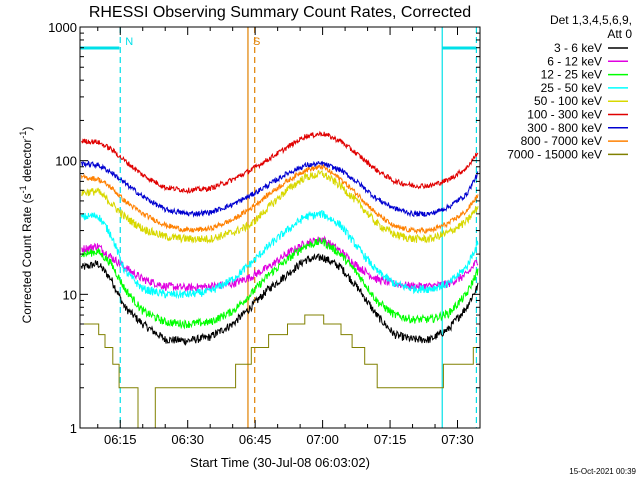 The height and width of the screenshot is (480, 640). What do you see at coordinates (564, 128) in the screenshot?
I see `legend-entry-label: 300 - 800 keV` at bounding box center [564, 128].